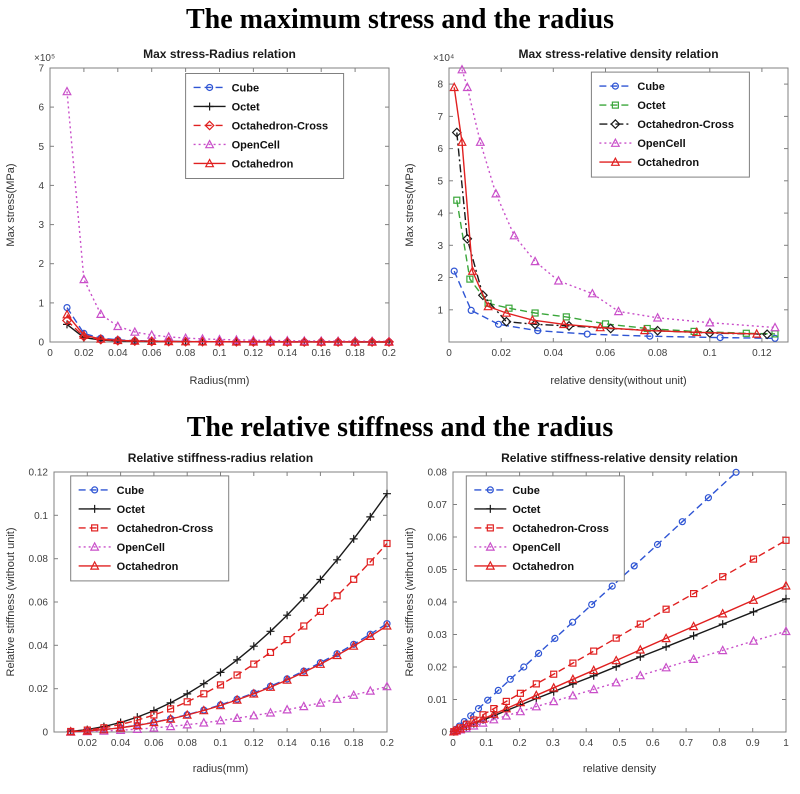 The width and height of the screenshot is (800, 794). What do you see at coordinates (220, 458) in the screenshot?
I see `svg-text:Relative stiffness-radius rela: Relative stiffness-radius relation` at bounding box center [220, 458].